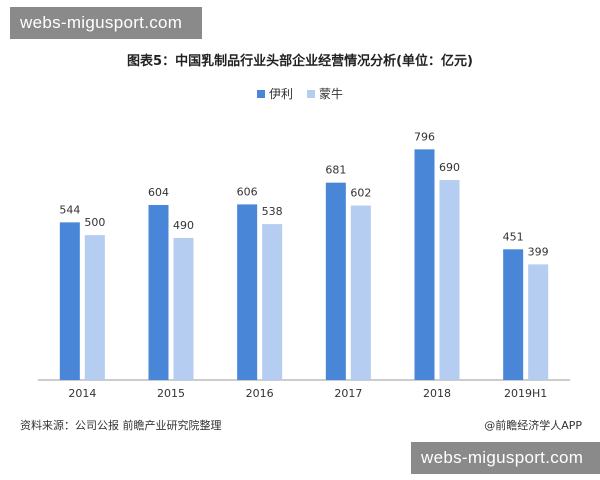 The image size is (600, 480). I want to click on bar-series-2-2018, so click(449, 280).